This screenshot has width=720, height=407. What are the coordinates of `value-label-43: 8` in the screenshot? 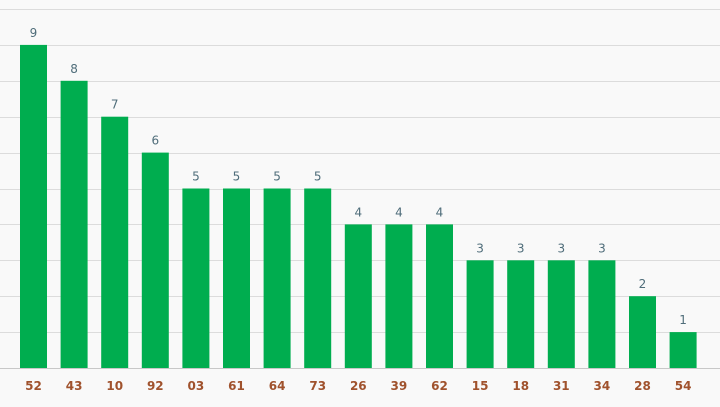 It's located at (74, 69).